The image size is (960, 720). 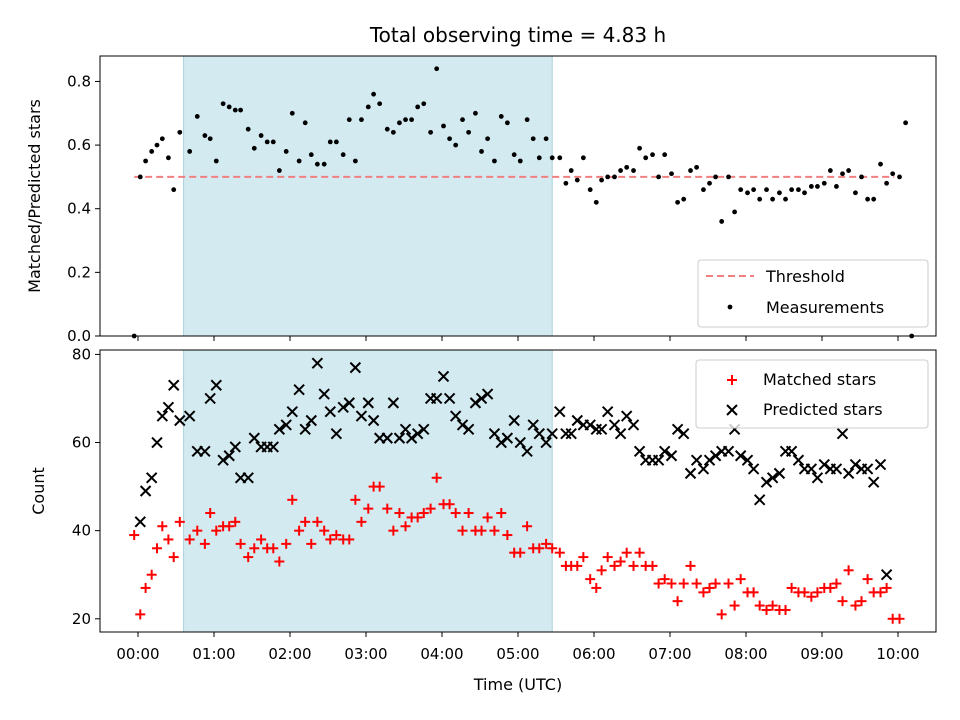 What do you see at coordinates (730, 307) in the screenshot?
I see `legend-measurements-swatch` at bounding box center [730, 307].